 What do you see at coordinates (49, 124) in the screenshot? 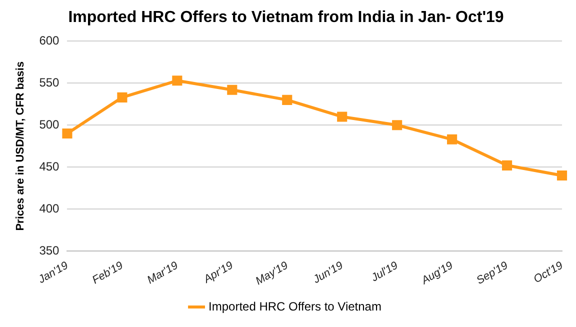
I see `y-tick-label: 500` at bounding box center [49, 124].